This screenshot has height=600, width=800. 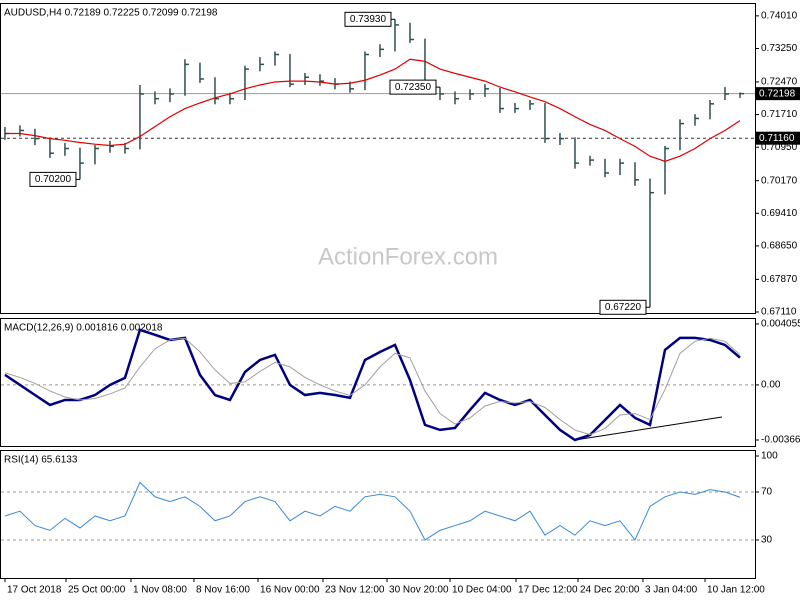 What do you see at coordinates (779, 16) in the screenshot?
I see `y-tick-label: 0.74010` at bounding box center [779, 16].